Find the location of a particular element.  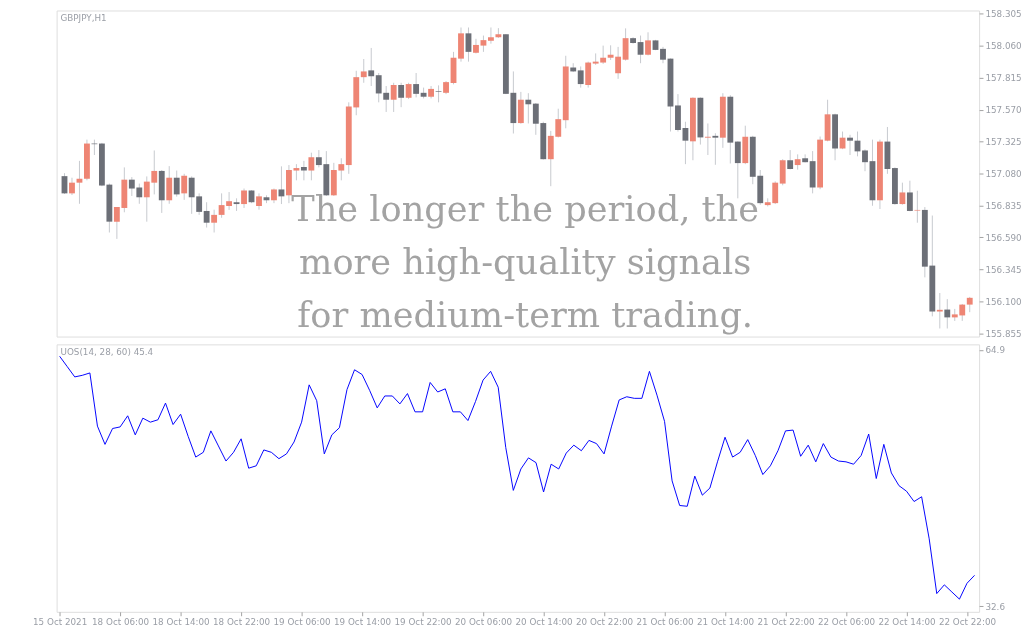

x-tick-label: 18 Oct 22:00 is located at coordinates (242, 622).